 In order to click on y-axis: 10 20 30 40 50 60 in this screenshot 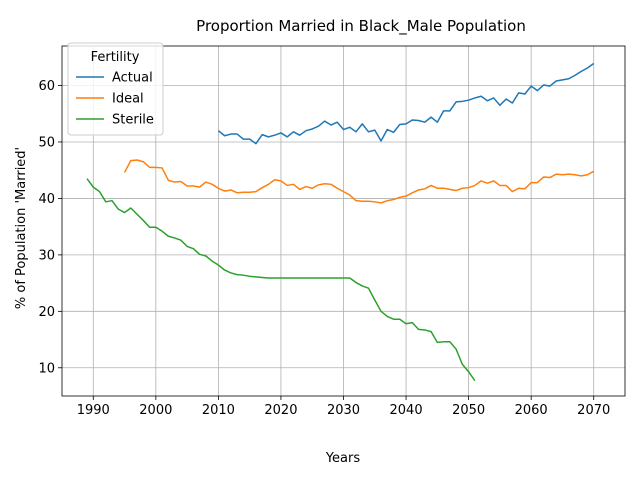, I will do `click(50, 227)`.